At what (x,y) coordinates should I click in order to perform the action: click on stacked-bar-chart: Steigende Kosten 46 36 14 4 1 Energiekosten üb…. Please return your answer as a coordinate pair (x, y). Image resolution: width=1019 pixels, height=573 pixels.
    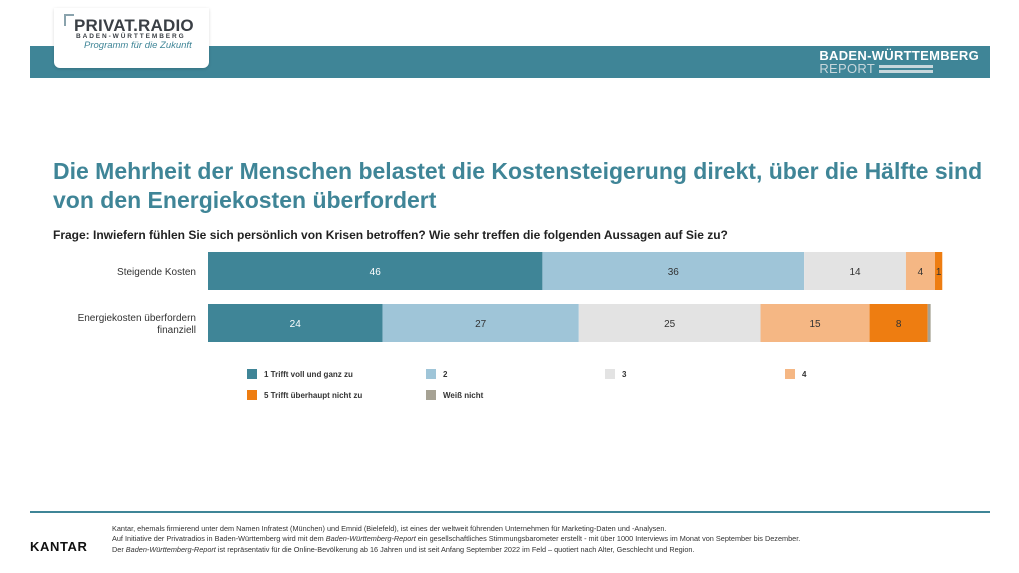
    Looking at the image, I should click on (510, 297).